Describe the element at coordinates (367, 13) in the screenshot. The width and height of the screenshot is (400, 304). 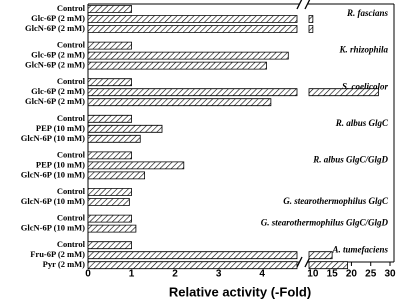
I see `group-label: R. fascians` at that location.